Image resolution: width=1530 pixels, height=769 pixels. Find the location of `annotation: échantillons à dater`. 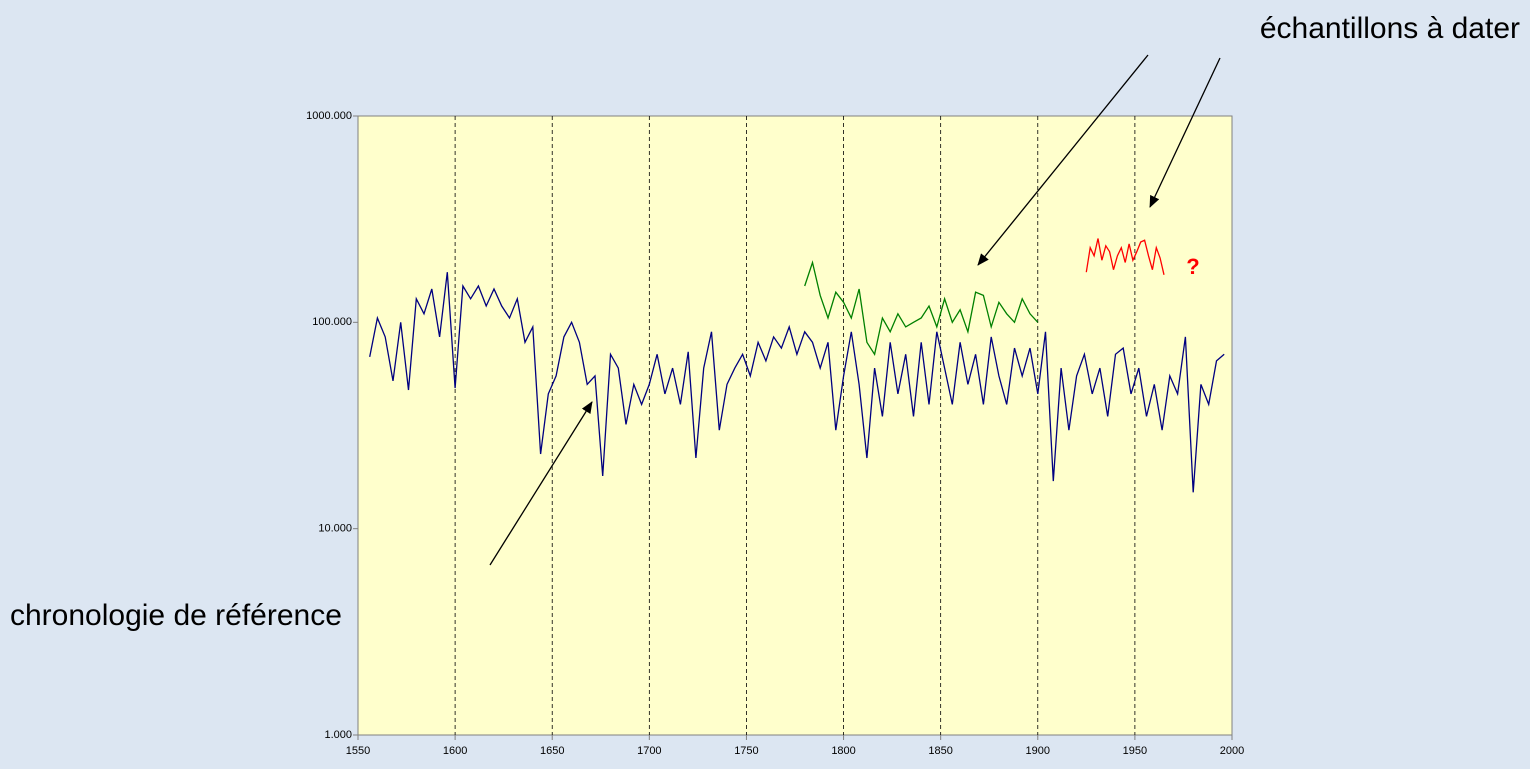

annotation: échantillons à dater is located at coordinates (1390, 28).